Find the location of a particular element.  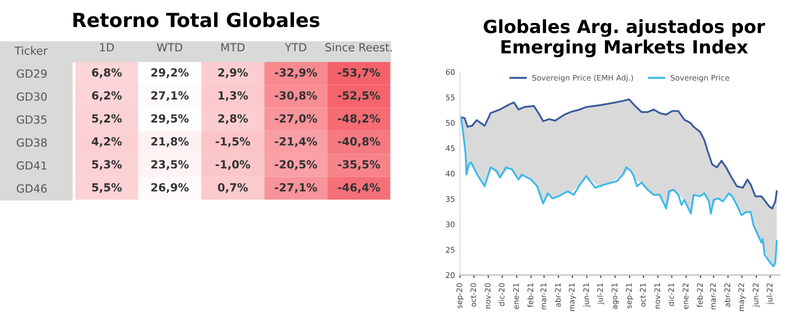

y-tick-label: GD35 is located at coordinates (31, 119).